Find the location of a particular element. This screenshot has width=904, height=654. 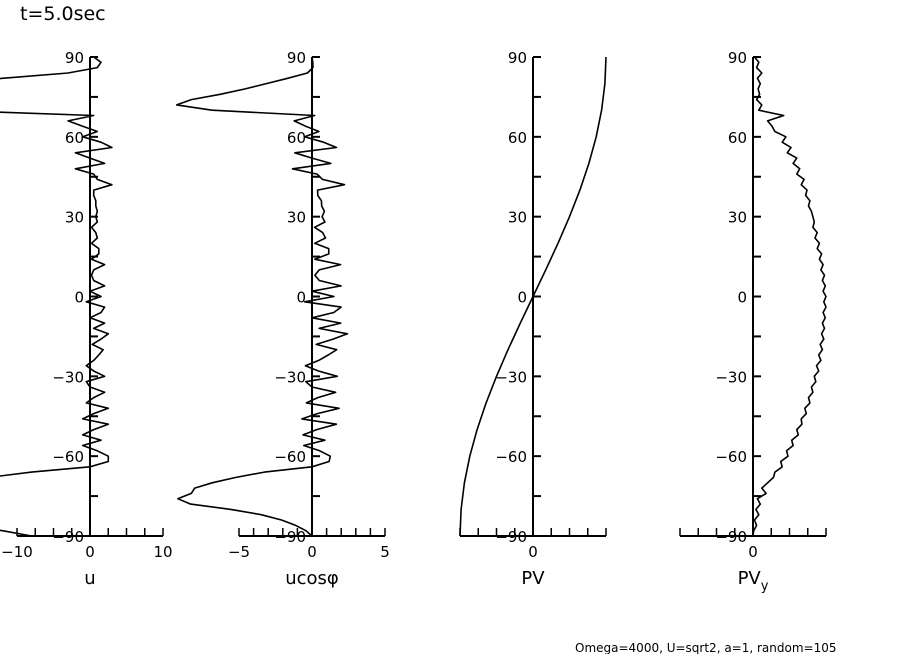

x-axis-label: ucosφ is located at coordinates (312, 578).